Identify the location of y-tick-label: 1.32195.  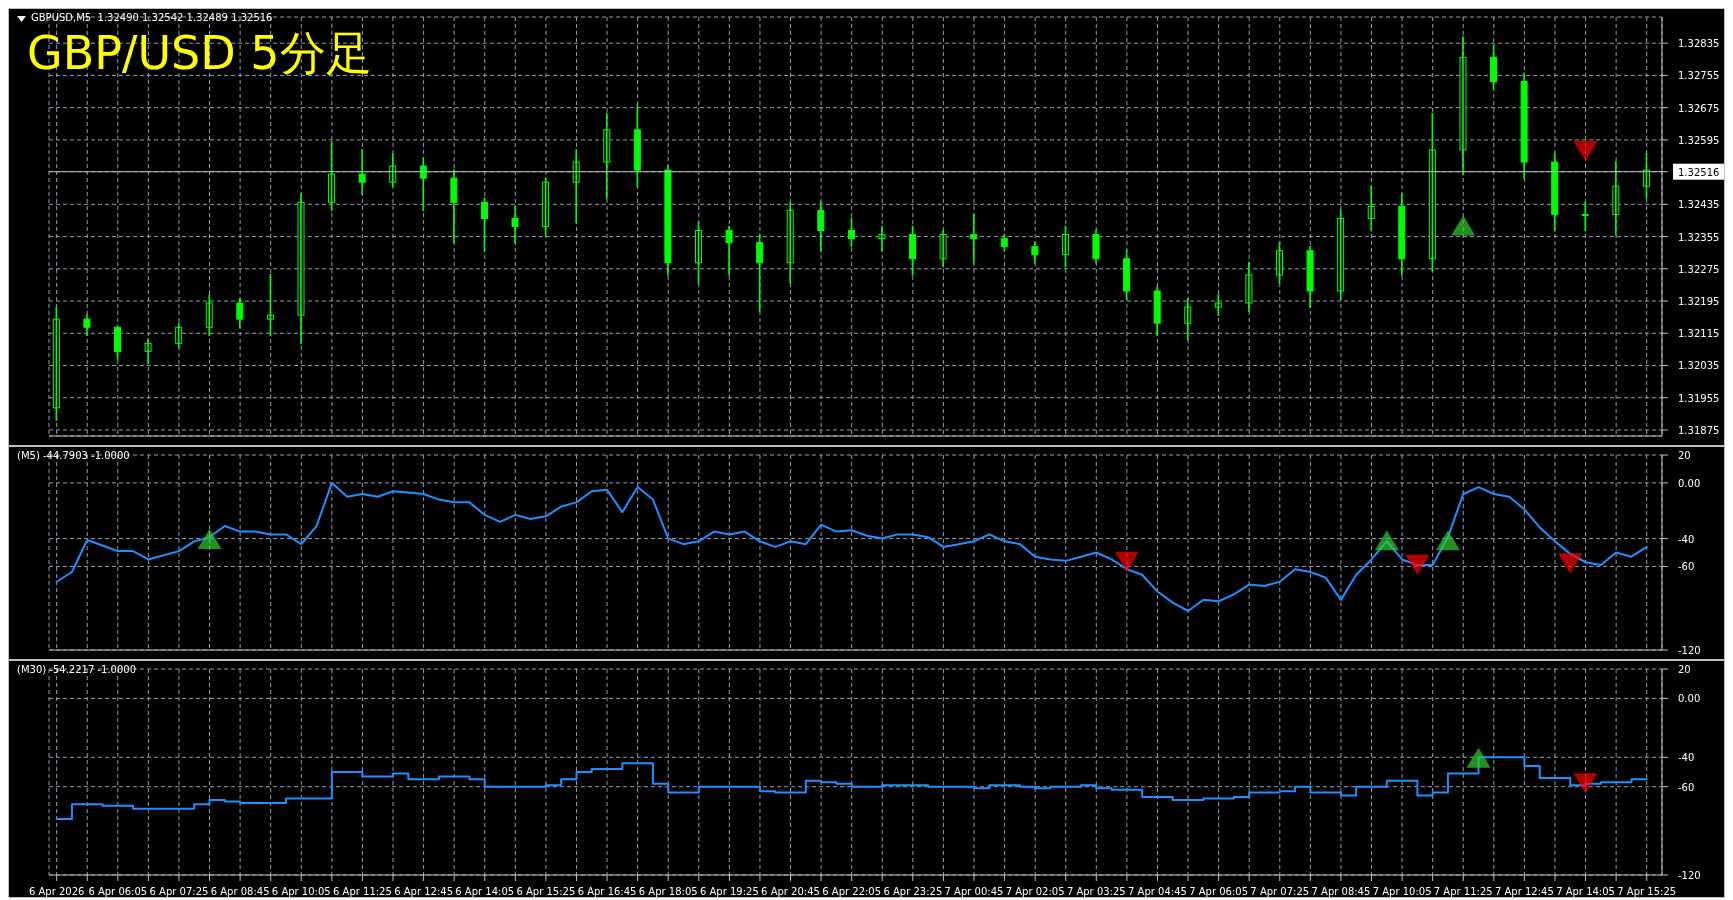
(1699, 302).